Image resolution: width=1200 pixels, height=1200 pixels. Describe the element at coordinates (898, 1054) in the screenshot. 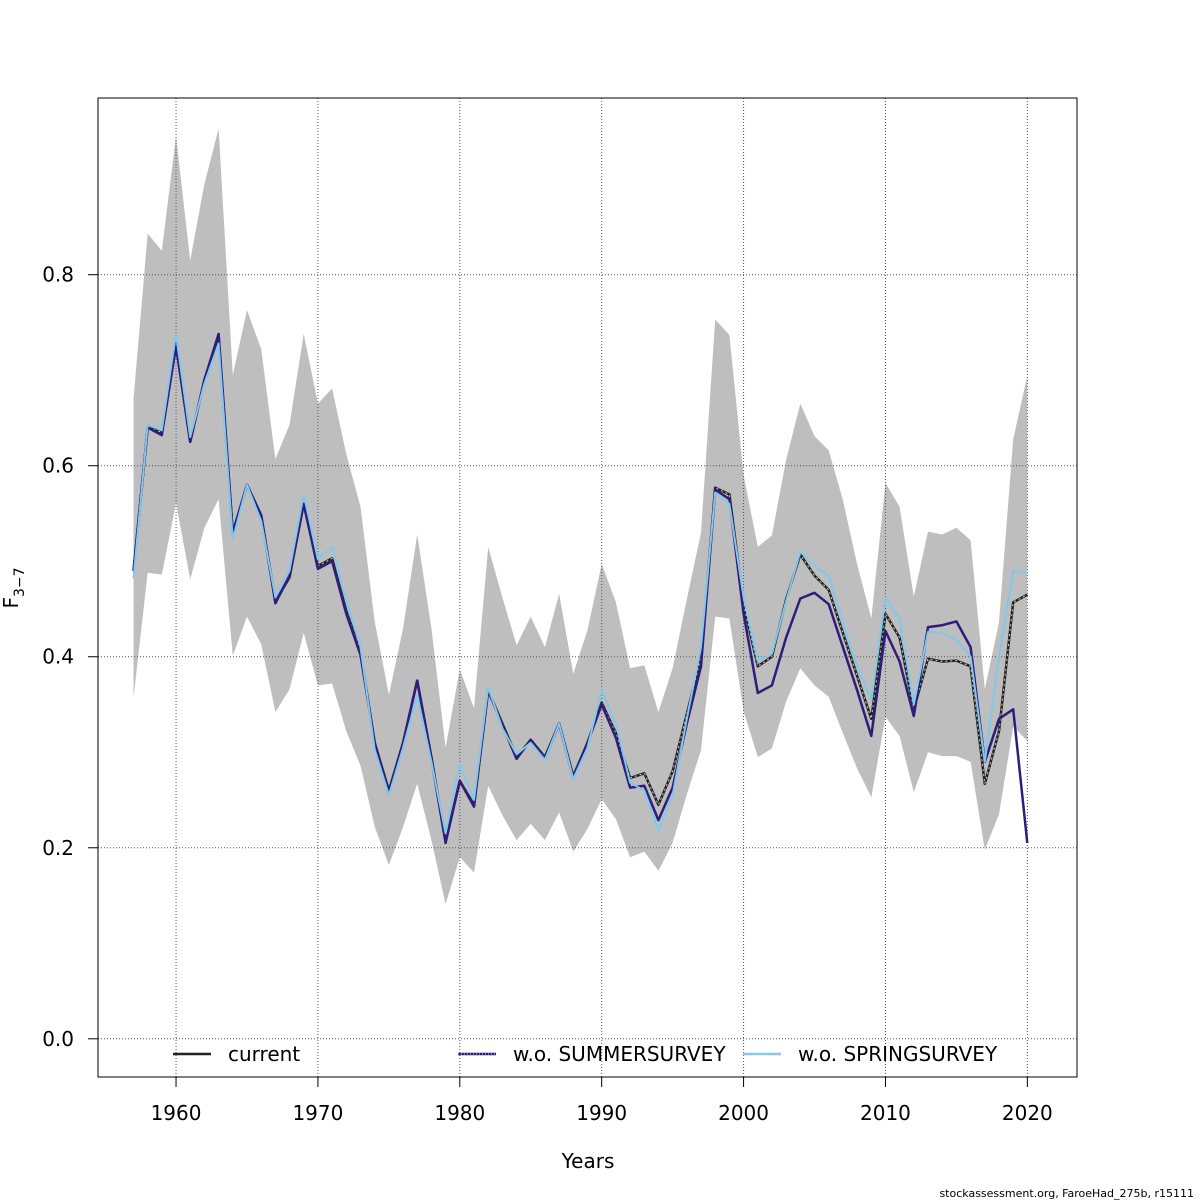

I see `legend-label-2: w.o. SPRINGSURVEY` at that location.